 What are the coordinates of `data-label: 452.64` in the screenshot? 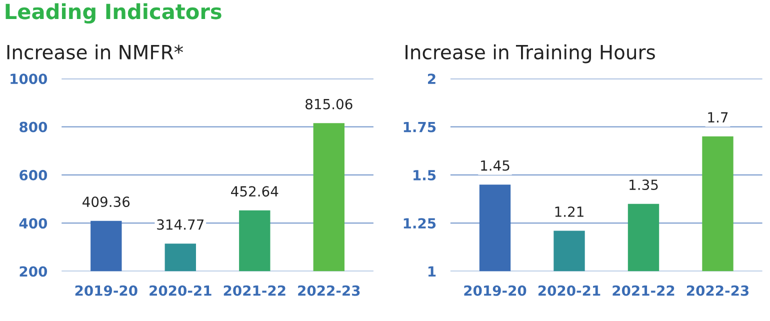 It's located at (254, 191).